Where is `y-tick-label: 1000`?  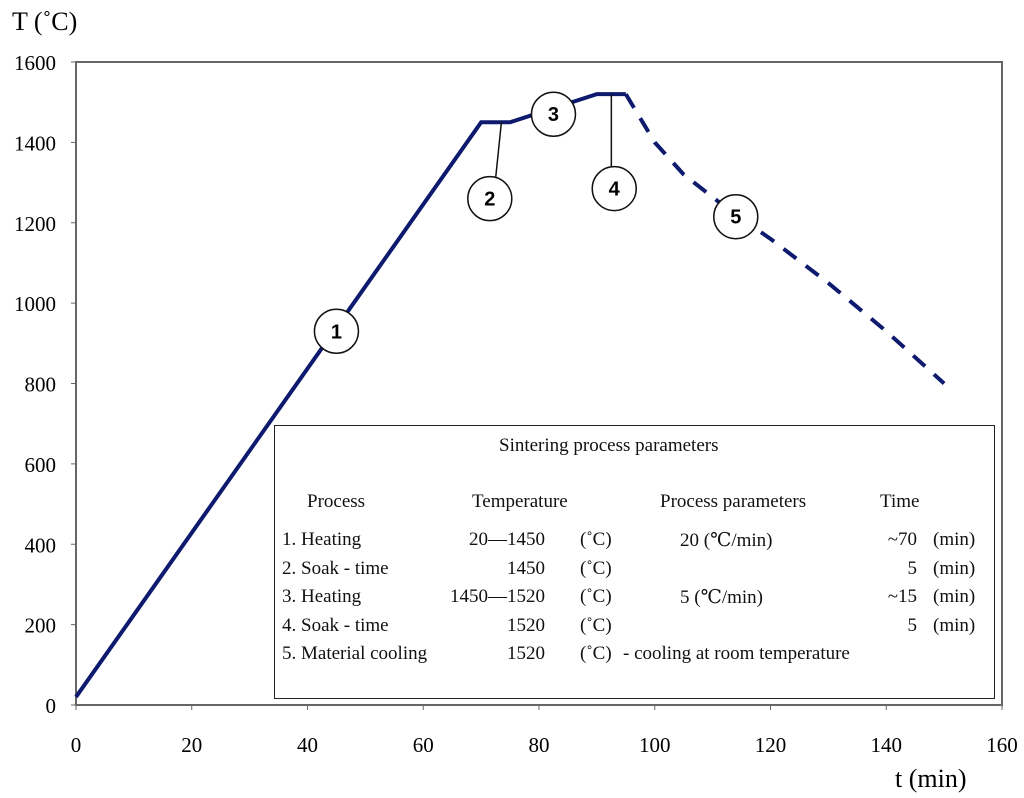 y-tick-label: 1000 is located at coordinates (35, 304).